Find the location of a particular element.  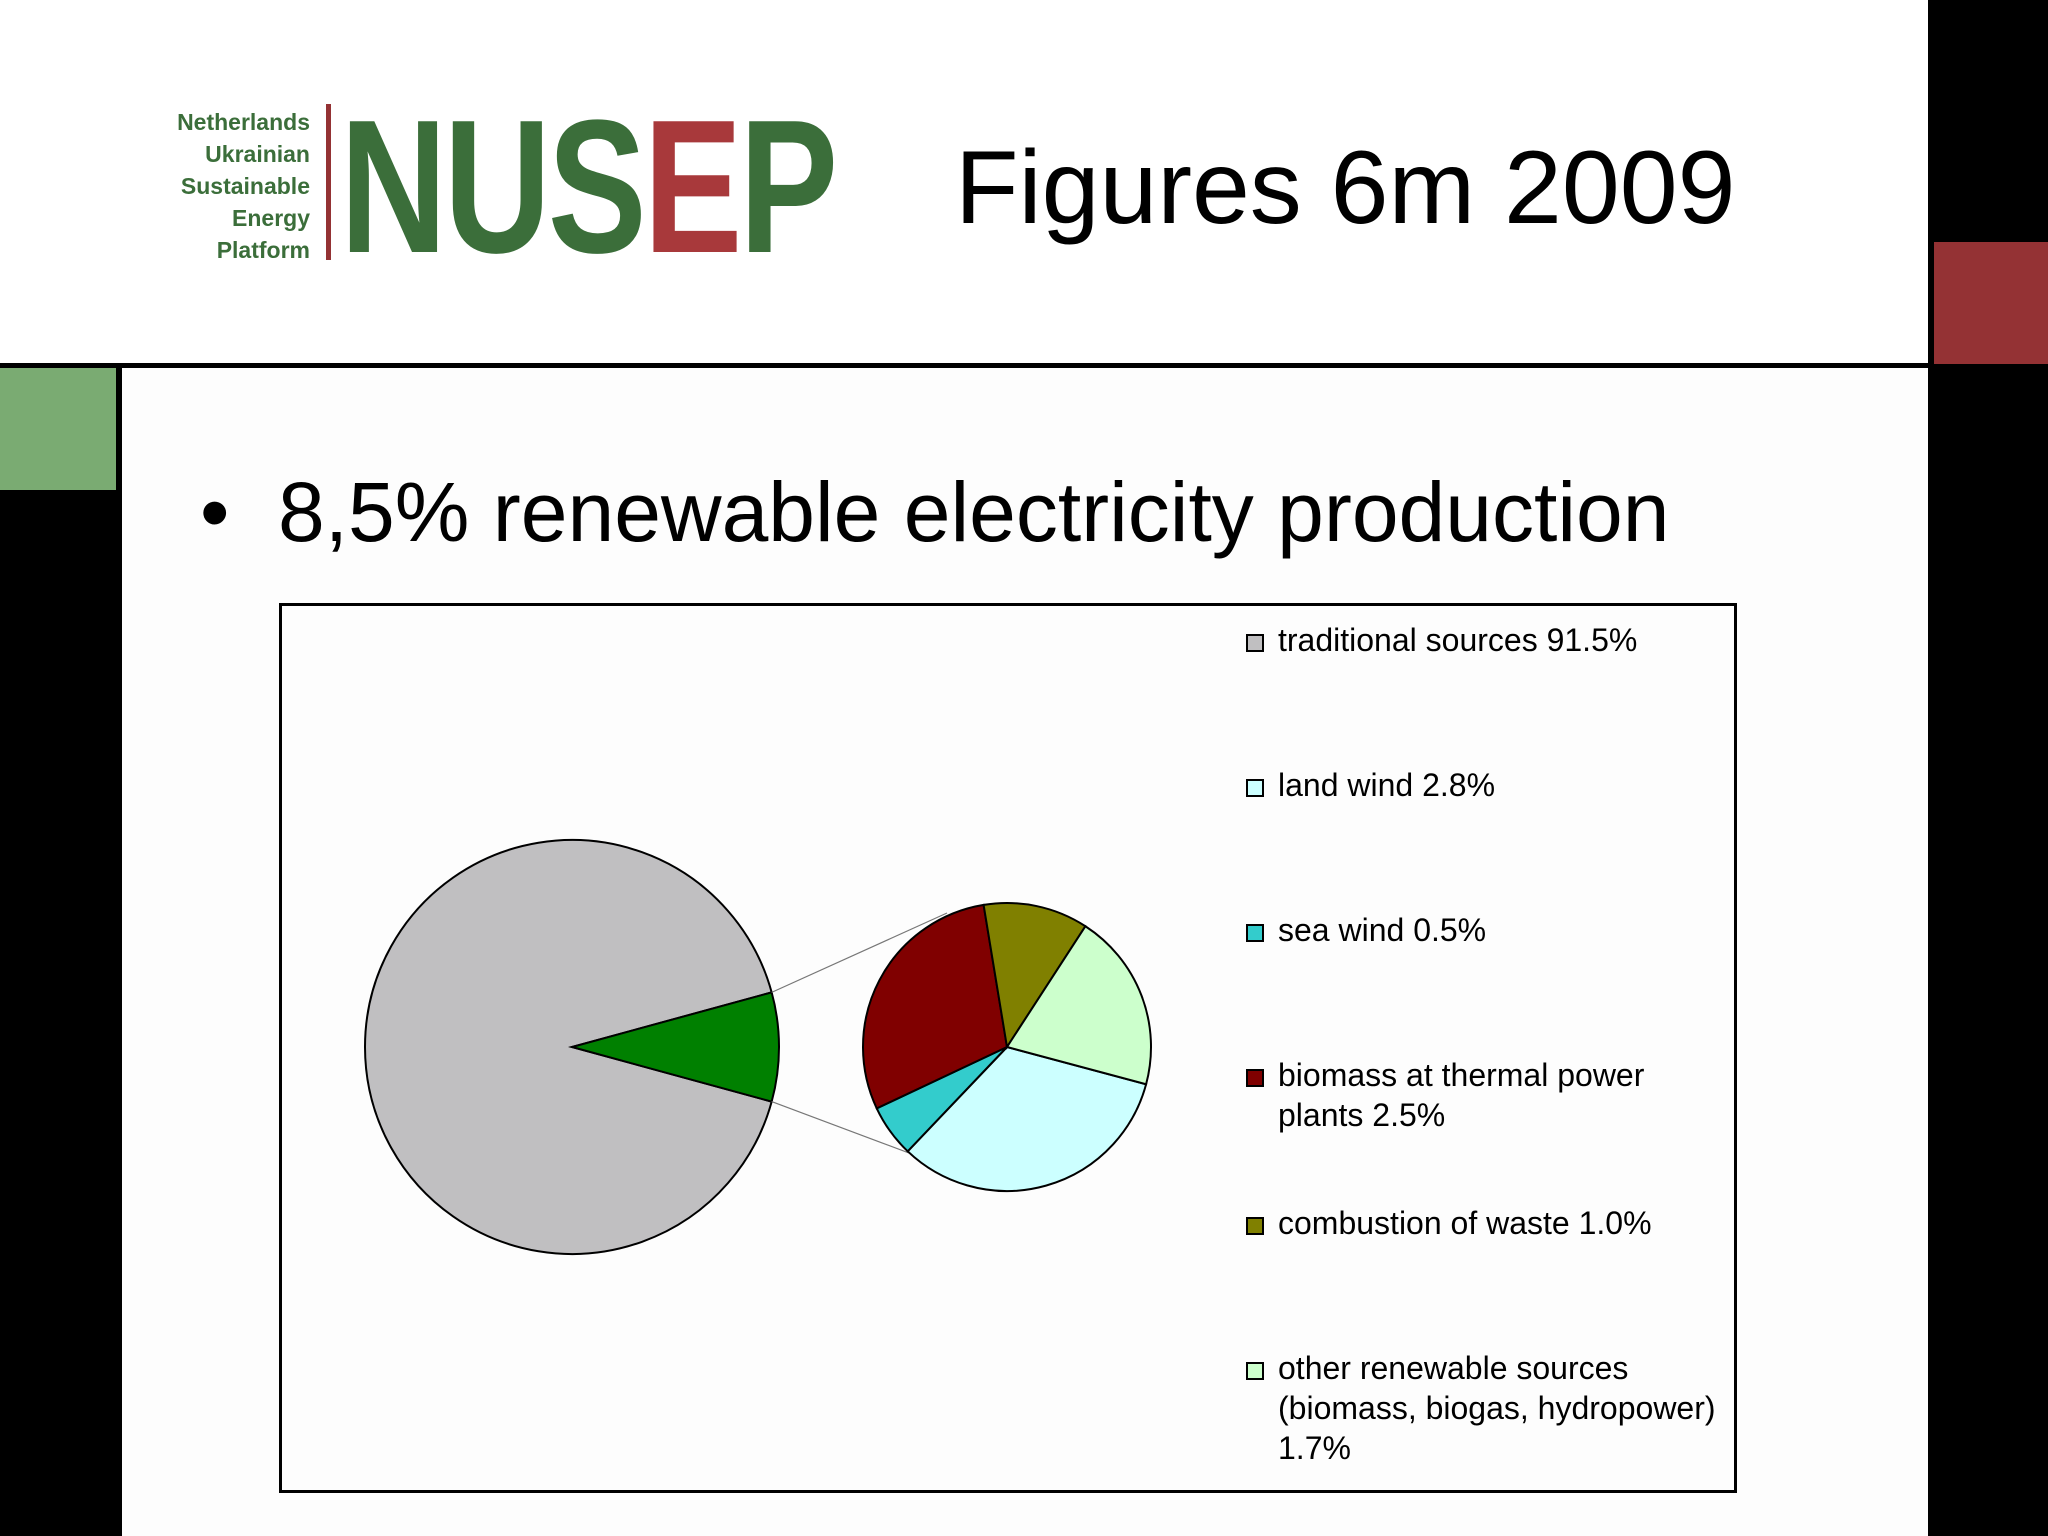

logo-mark-green-p: P is located at coordinates (788, 187).